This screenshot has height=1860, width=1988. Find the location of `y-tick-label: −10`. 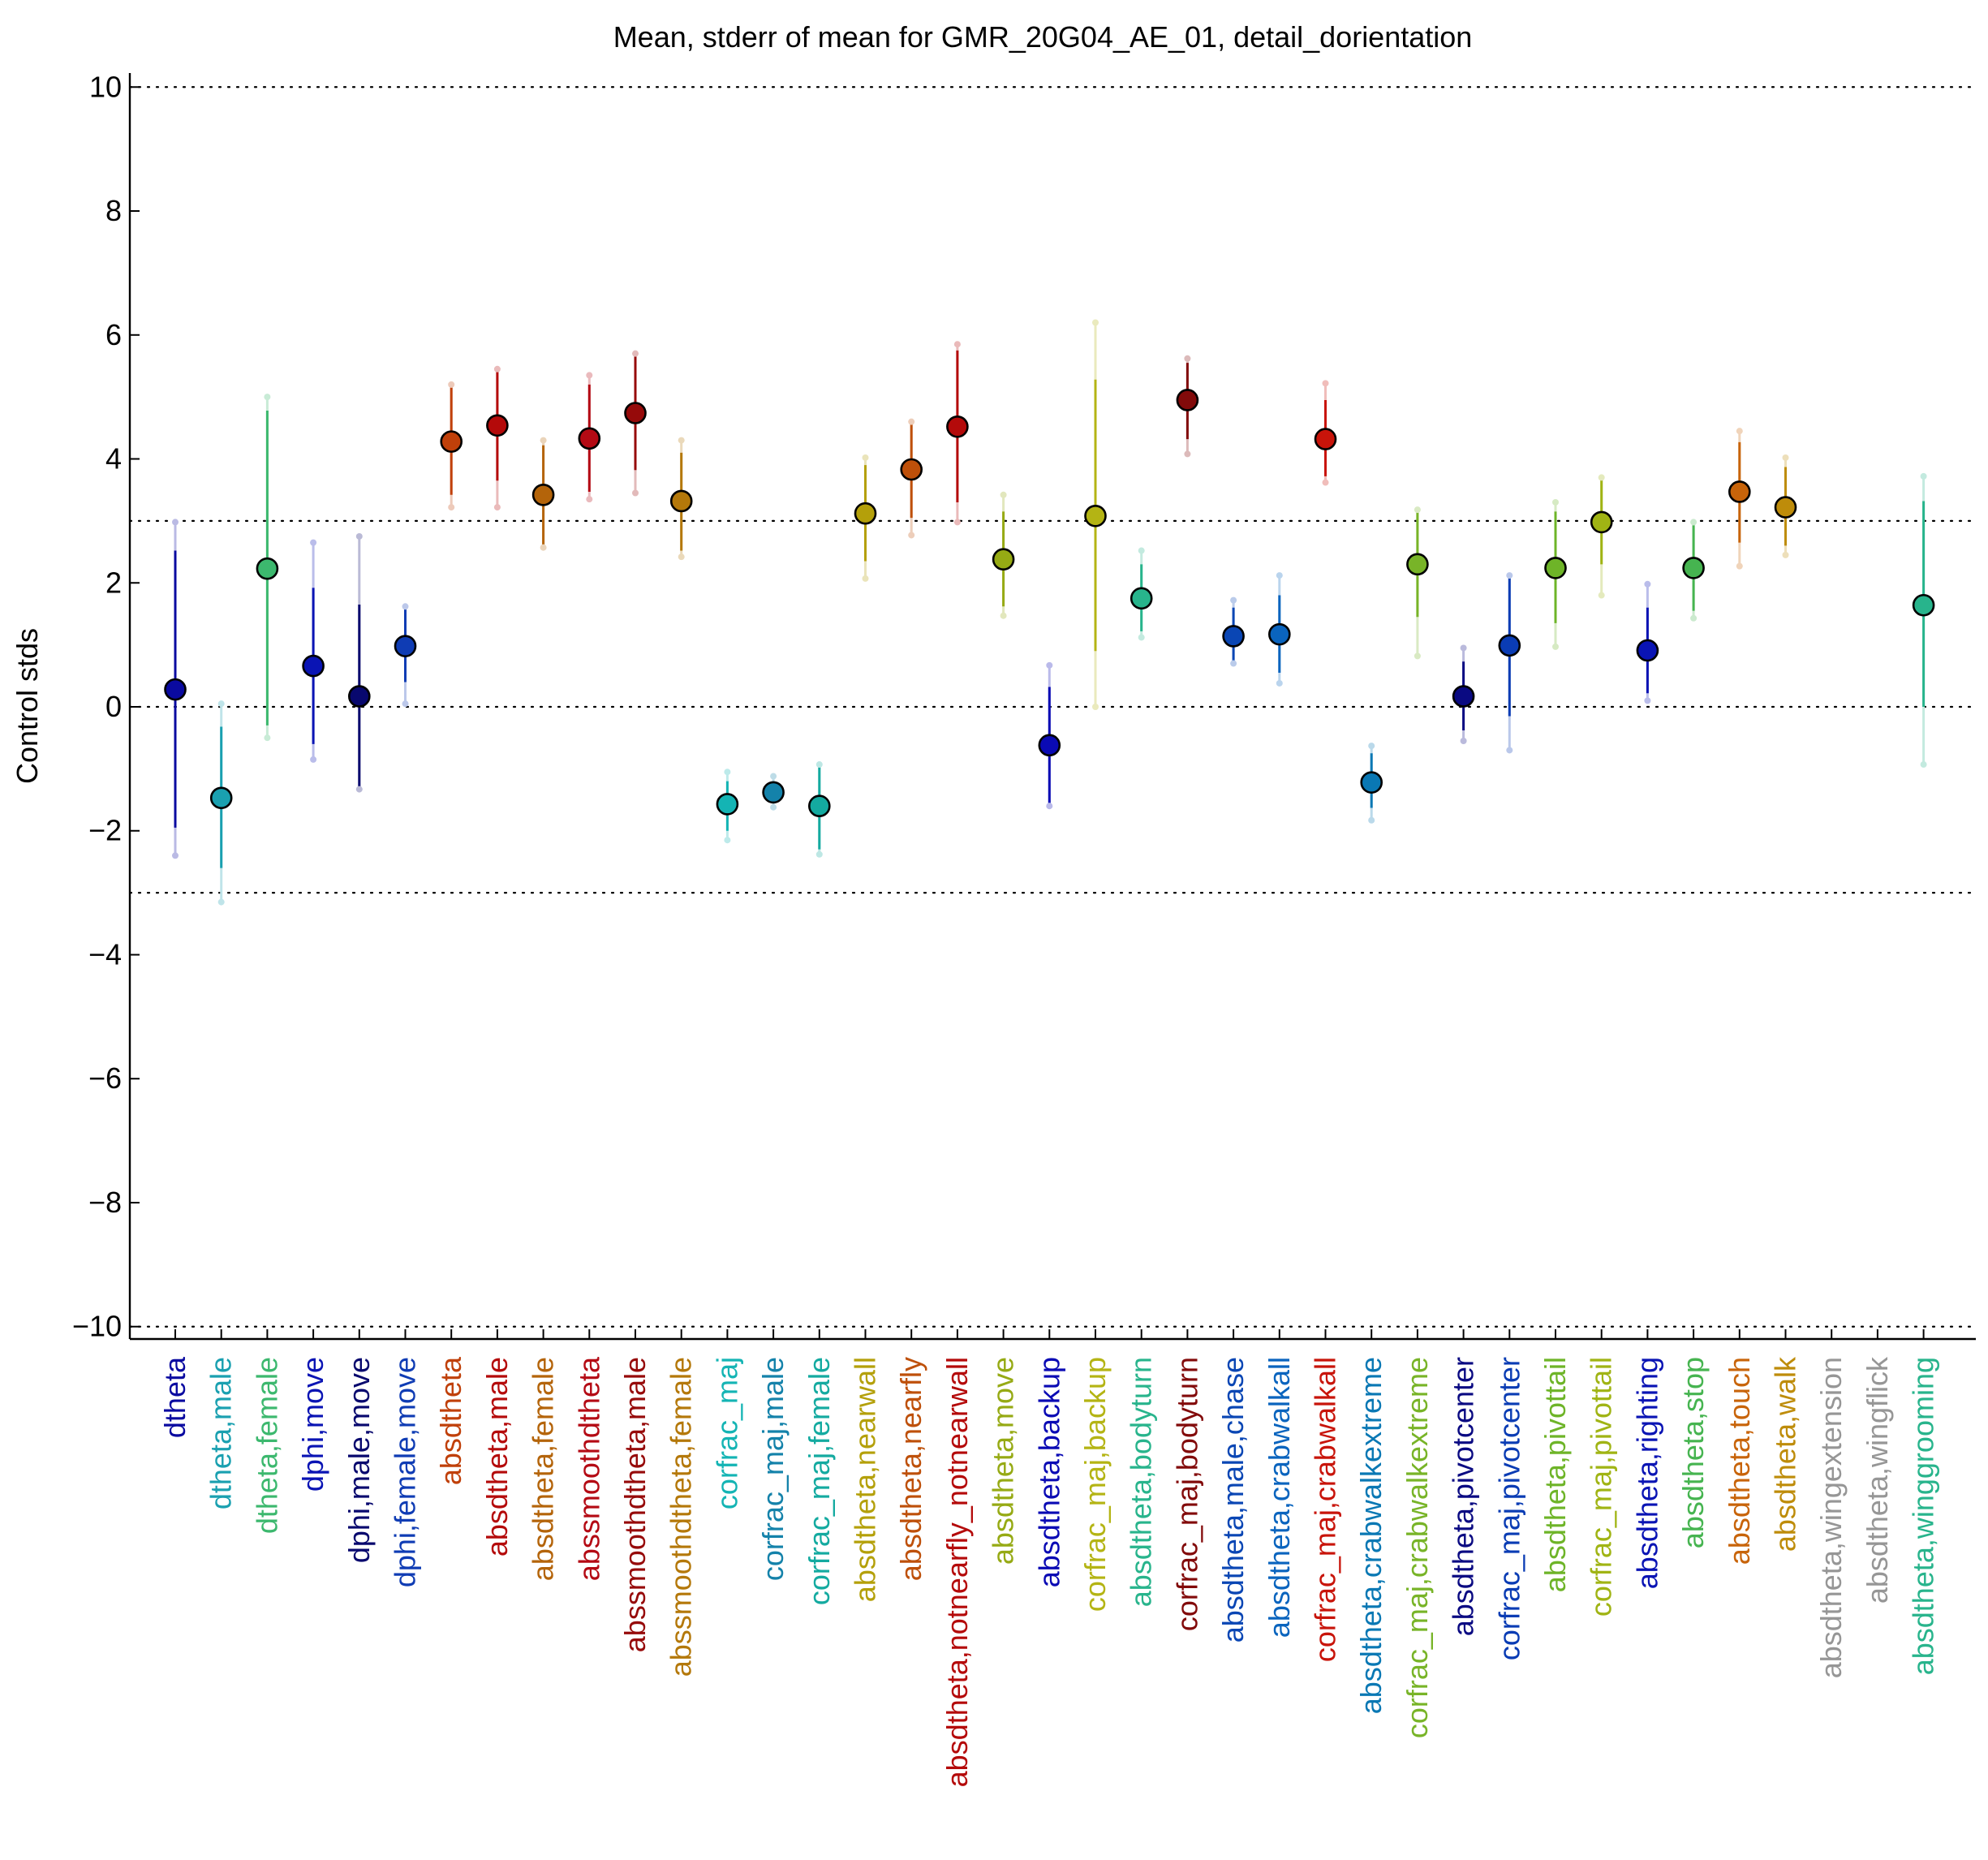

y-tick-label: −10 is located at coordinates (97, 1326).